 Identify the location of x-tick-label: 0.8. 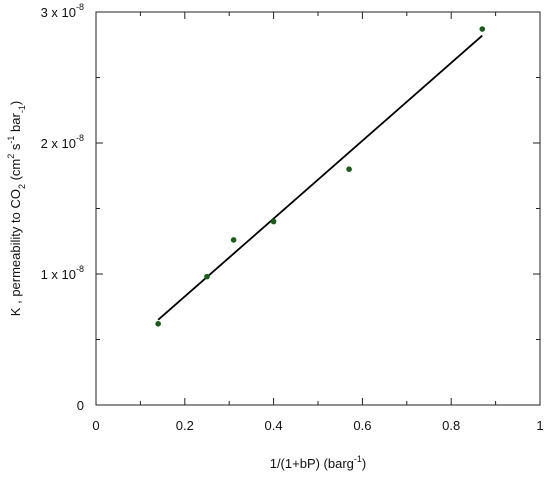
(451, 425).